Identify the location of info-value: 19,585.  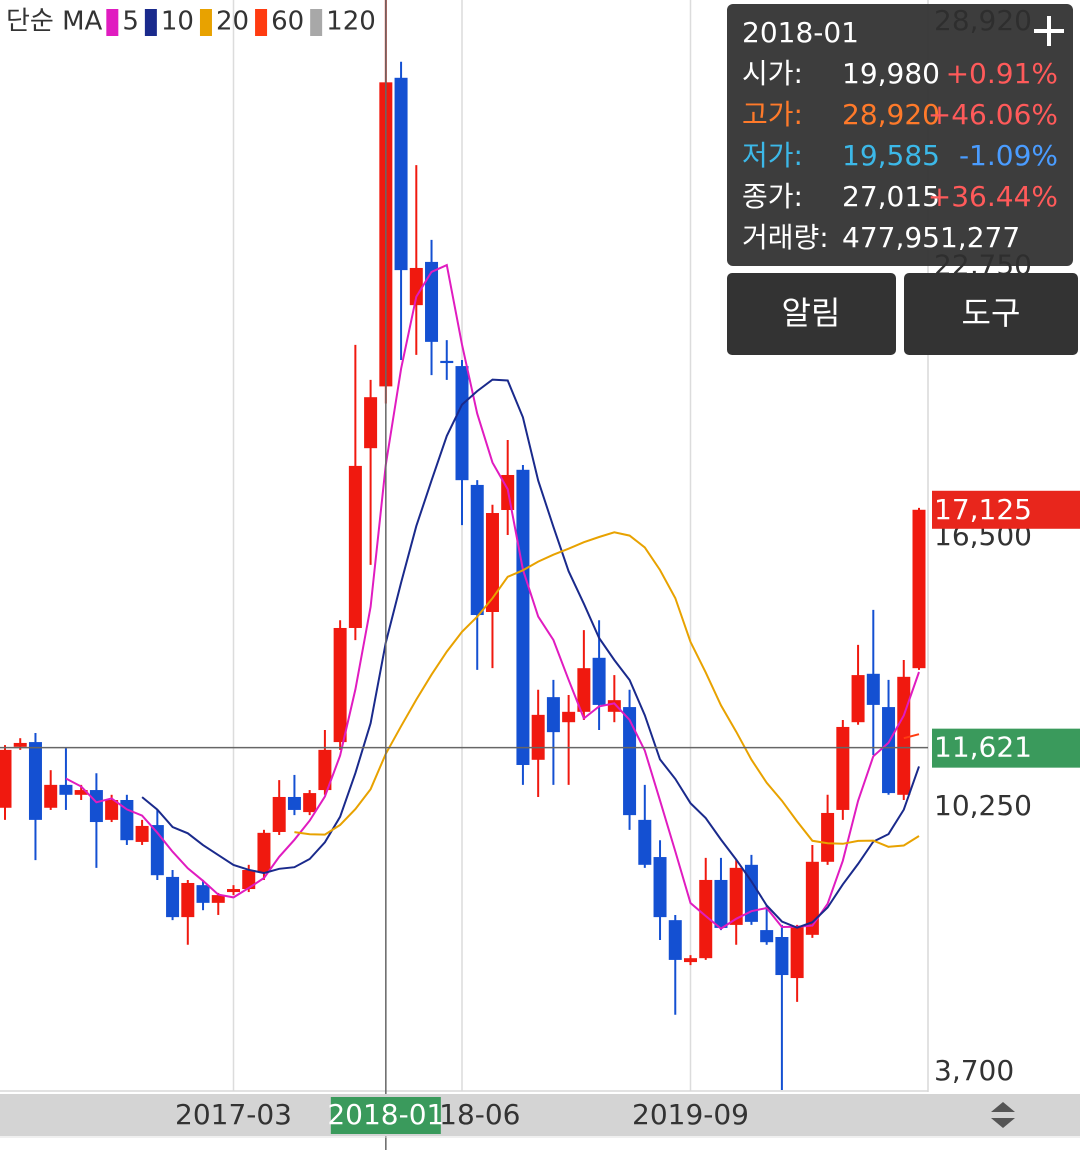
(891, 155).